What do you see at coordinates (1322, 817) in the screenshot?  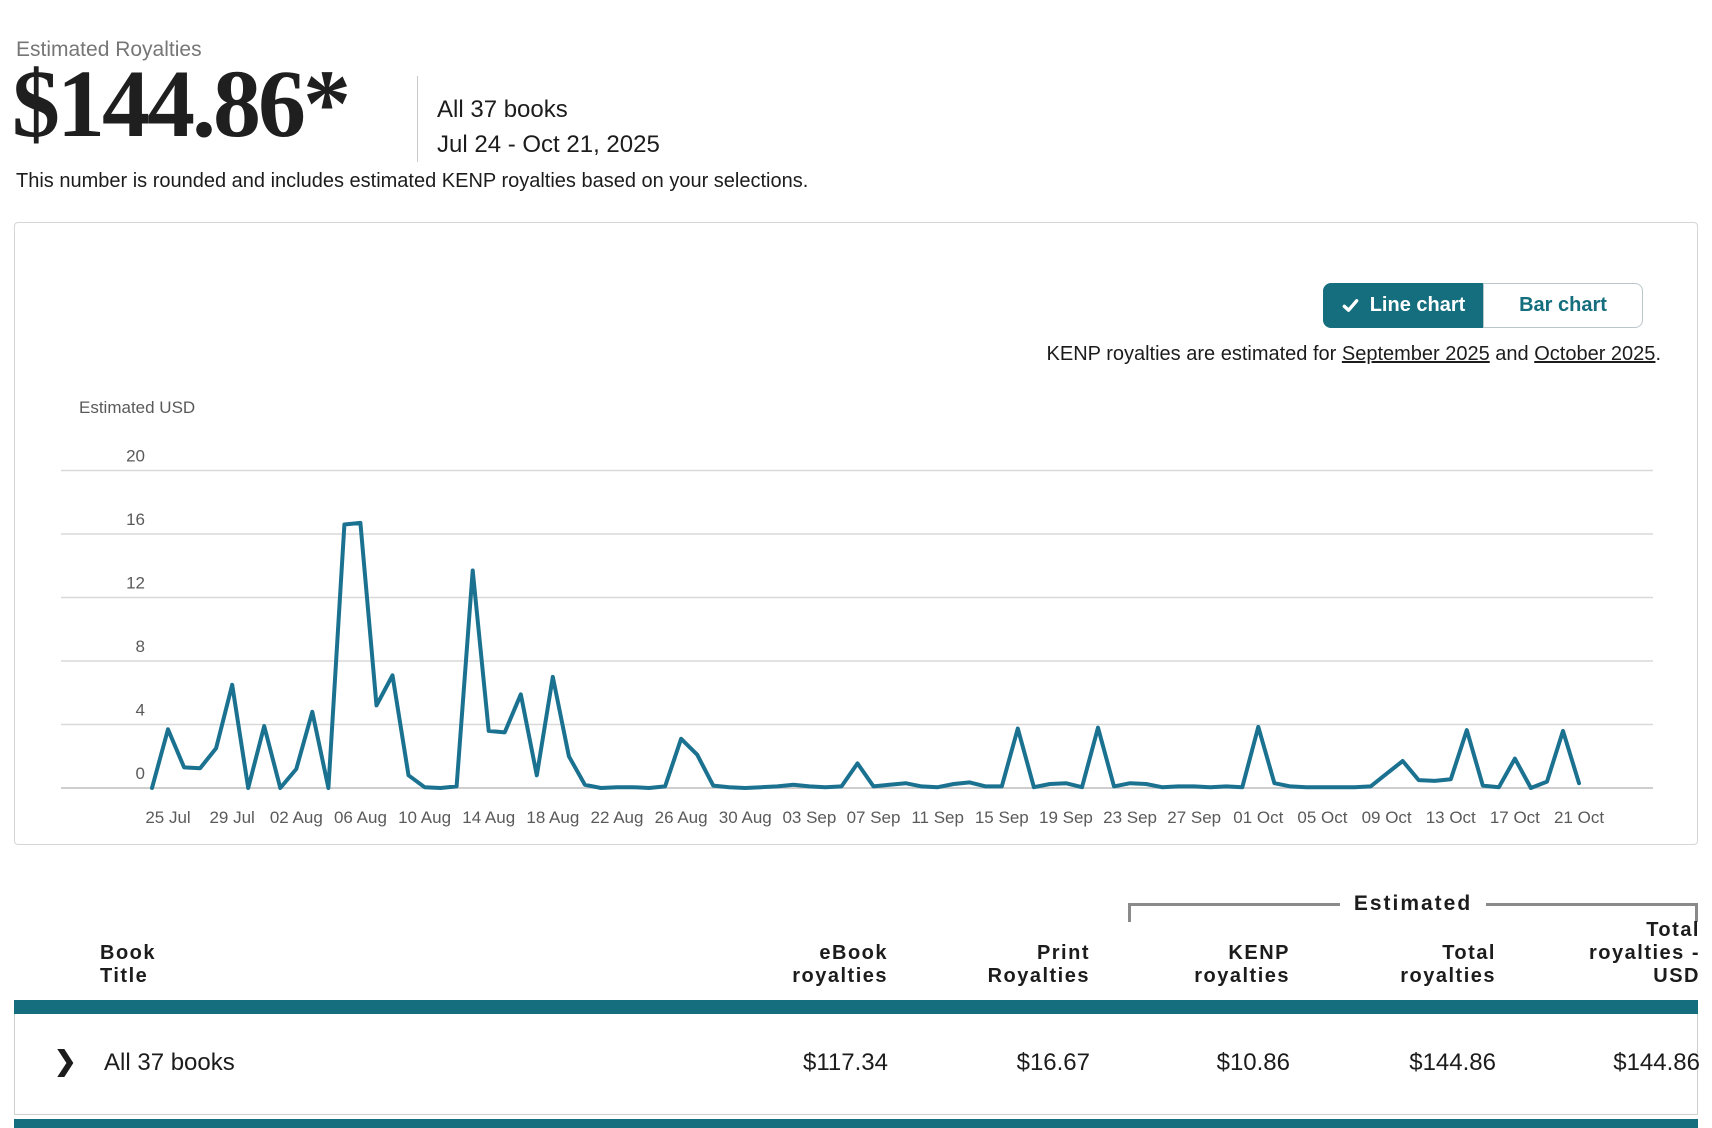 I see `svg-text: 05 Oct` at bounding box center [1322, 817].